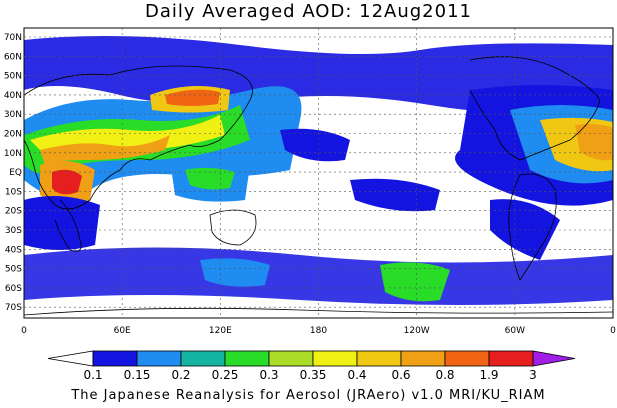  I want to click on colorbar-label: 0.35, so click(313, 375).